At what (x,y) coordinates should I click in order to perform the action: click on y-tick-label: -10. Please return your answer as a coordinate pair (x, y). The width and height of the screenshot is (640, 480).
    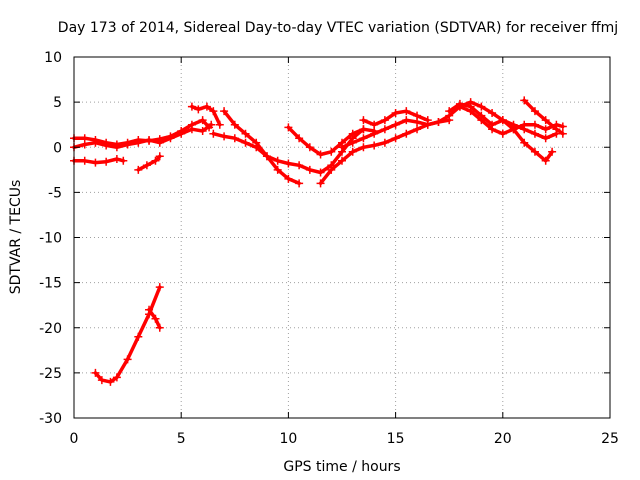
    Looking at the image, I should click on (50, 239).